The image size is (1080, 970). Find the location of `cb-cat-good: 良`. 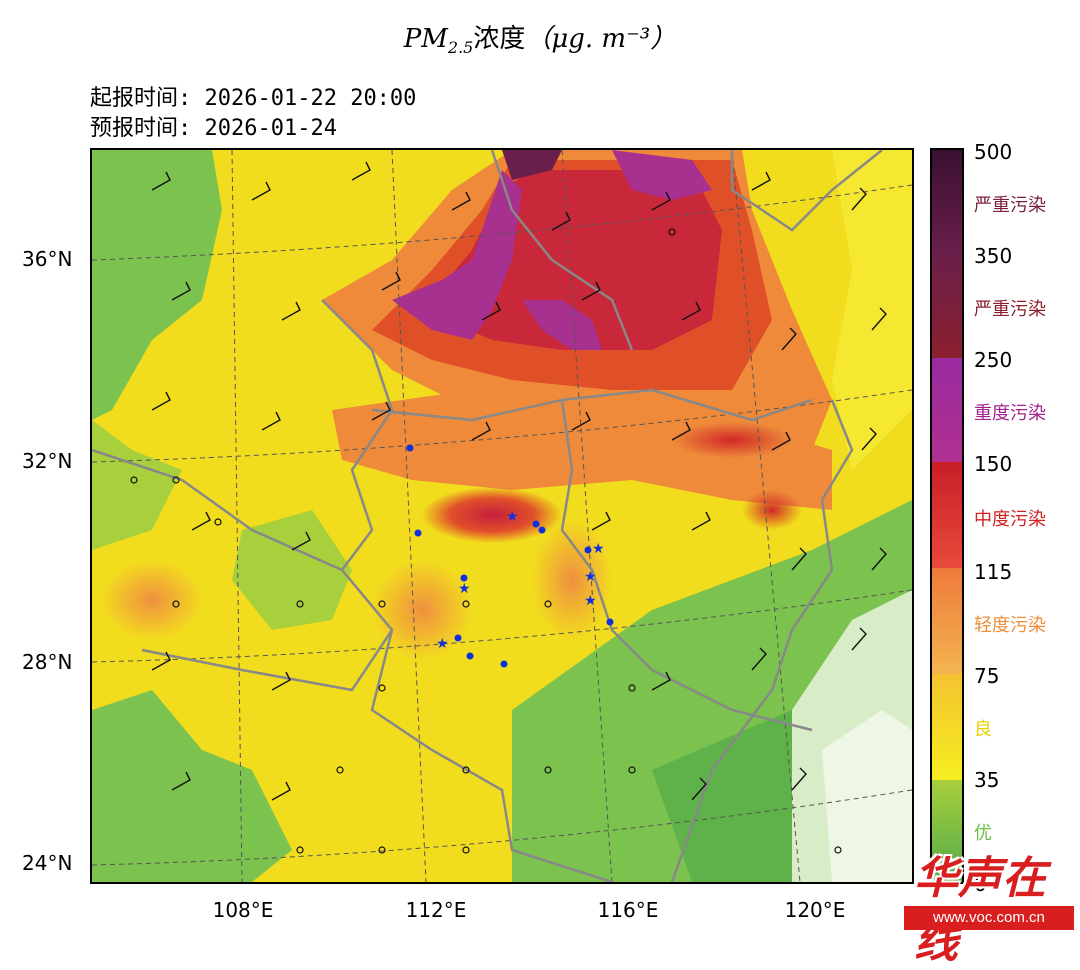

cb-cat-good: 良 is located at coordinates (983, 729).